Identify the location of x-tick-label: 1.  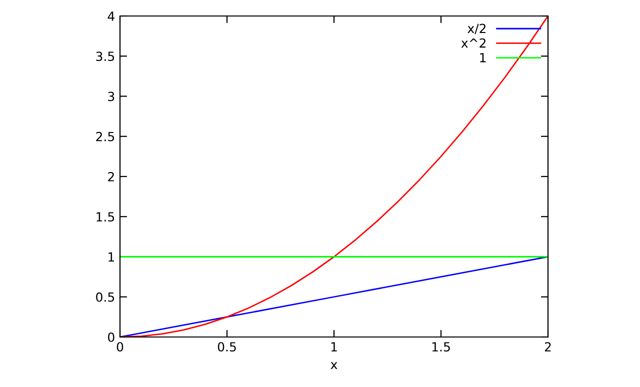
(334, 347).